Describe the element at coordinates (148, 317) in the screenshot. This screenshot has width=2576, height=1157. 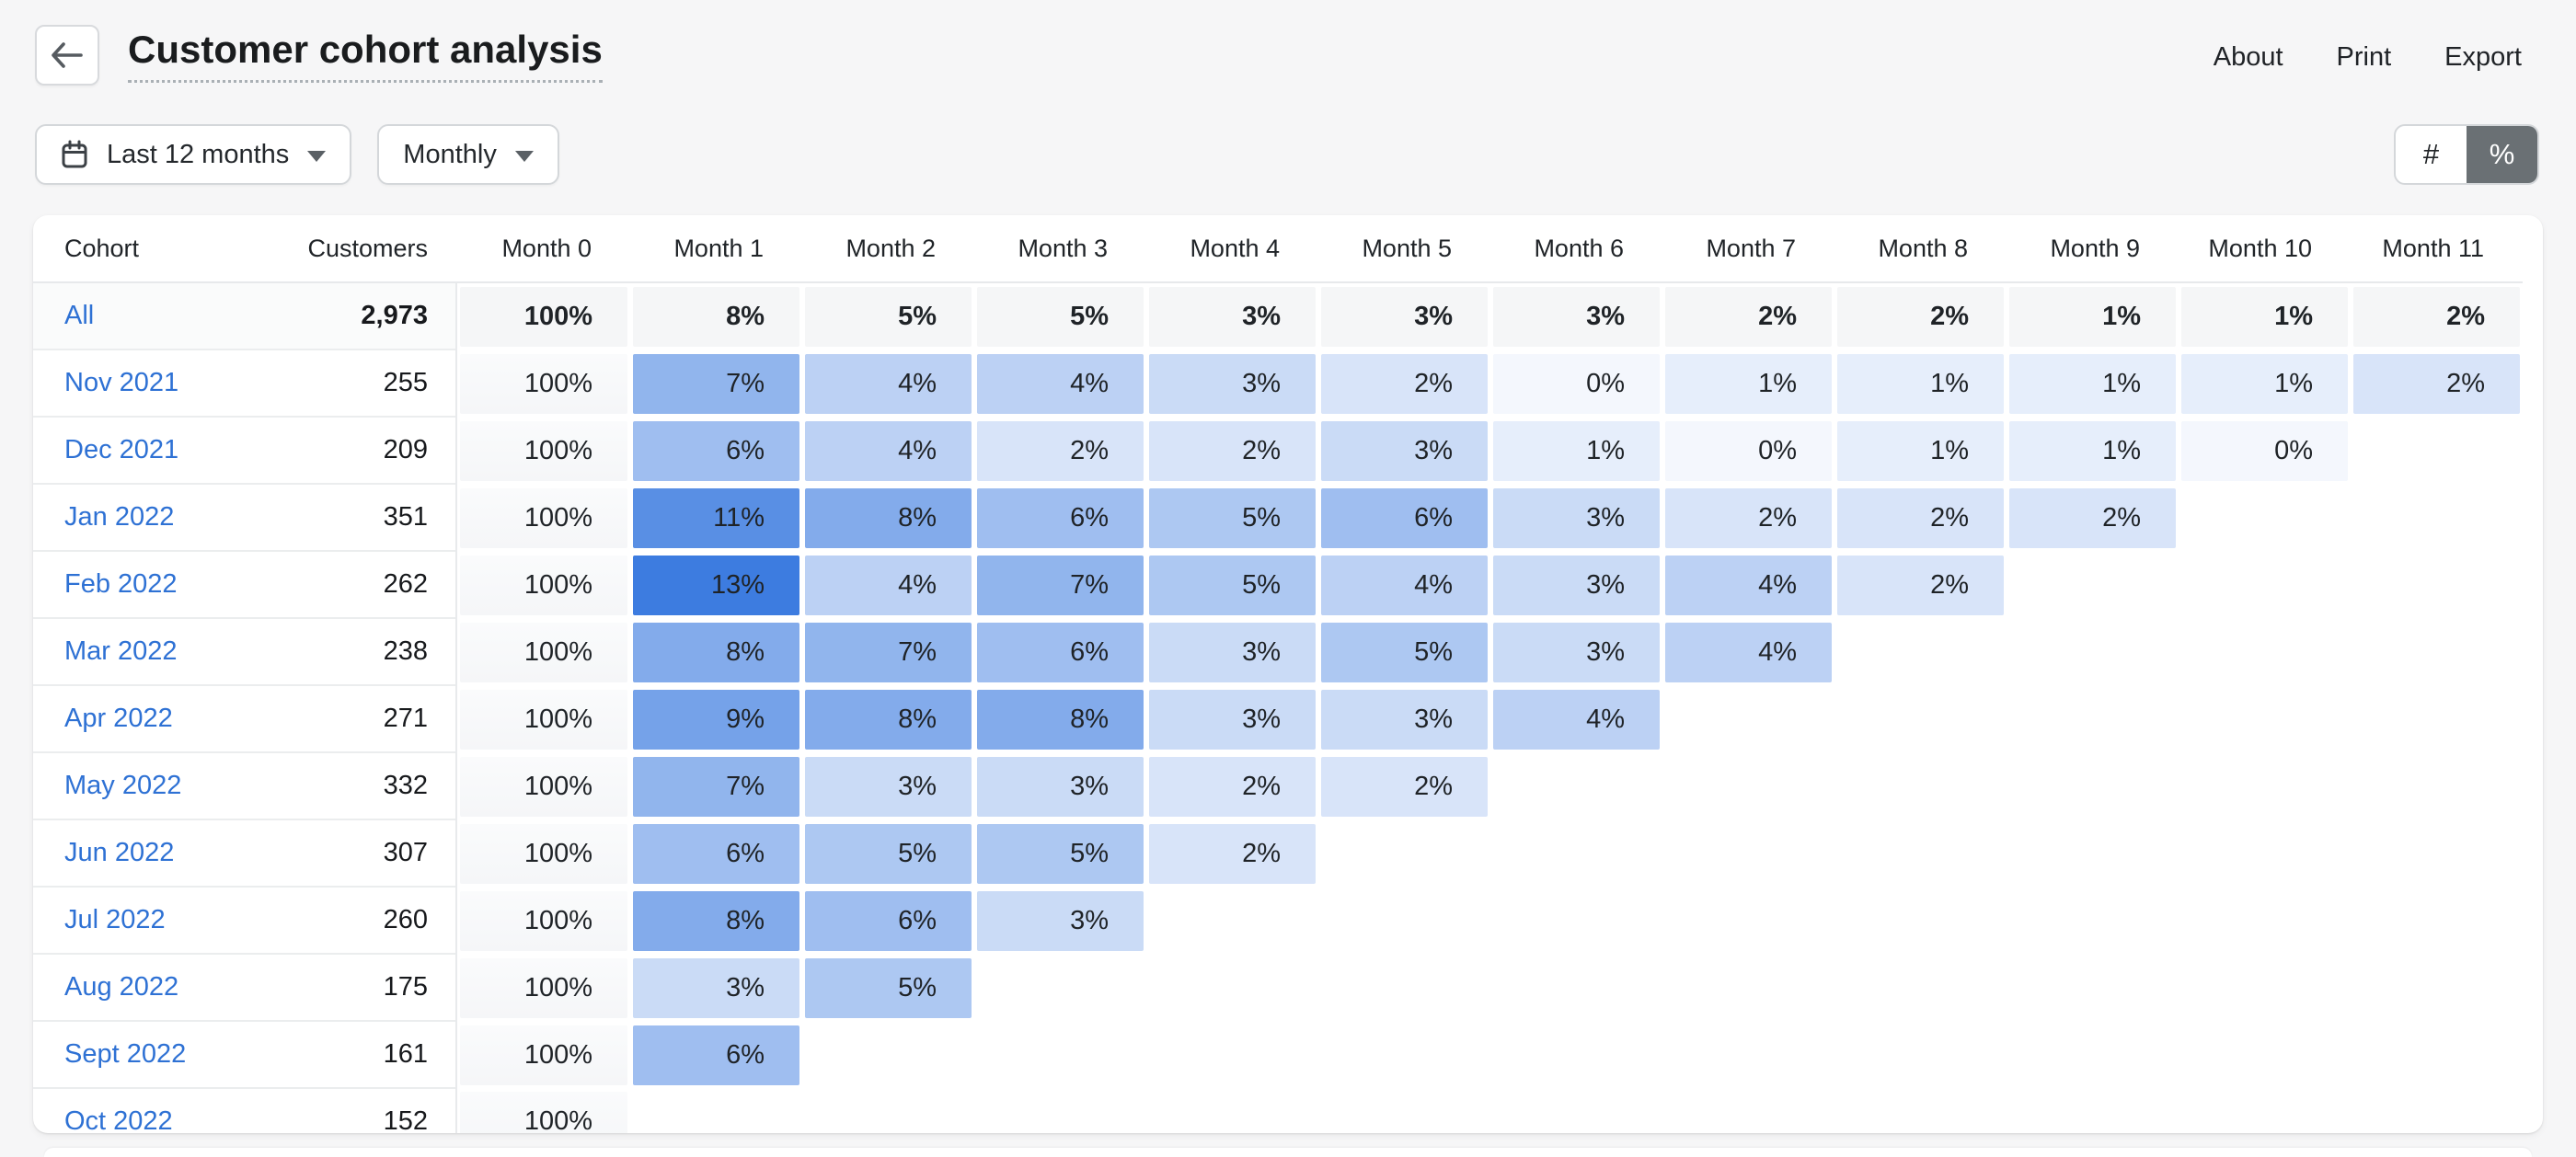
I see `cohort-cell: All` at that location.